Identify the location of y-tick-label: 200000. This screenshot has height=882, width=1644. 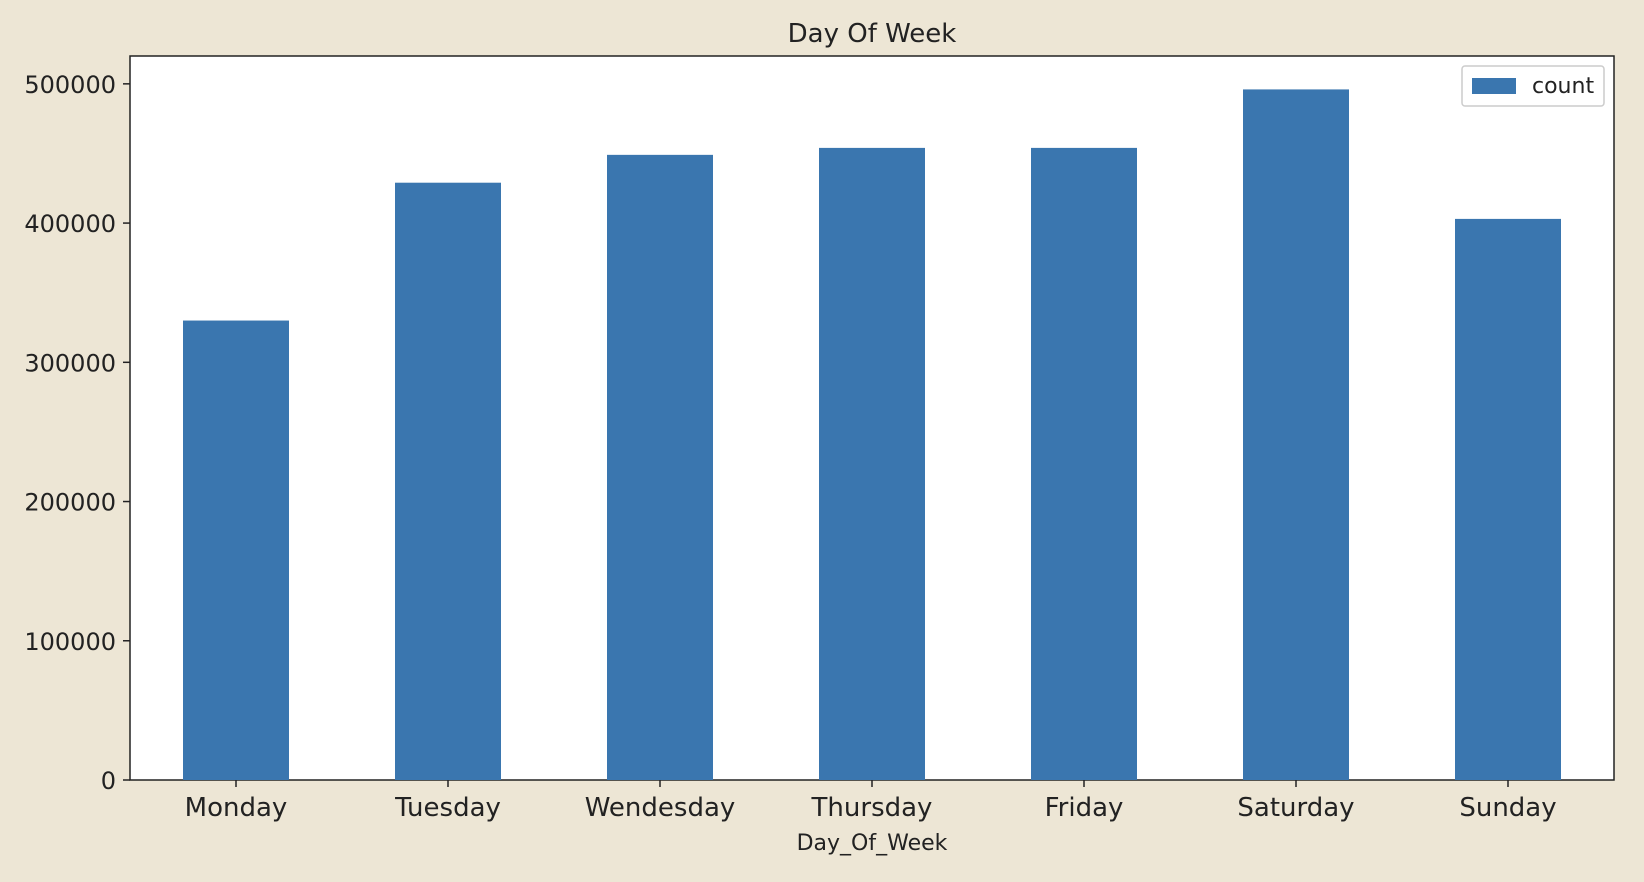
(70, 503).